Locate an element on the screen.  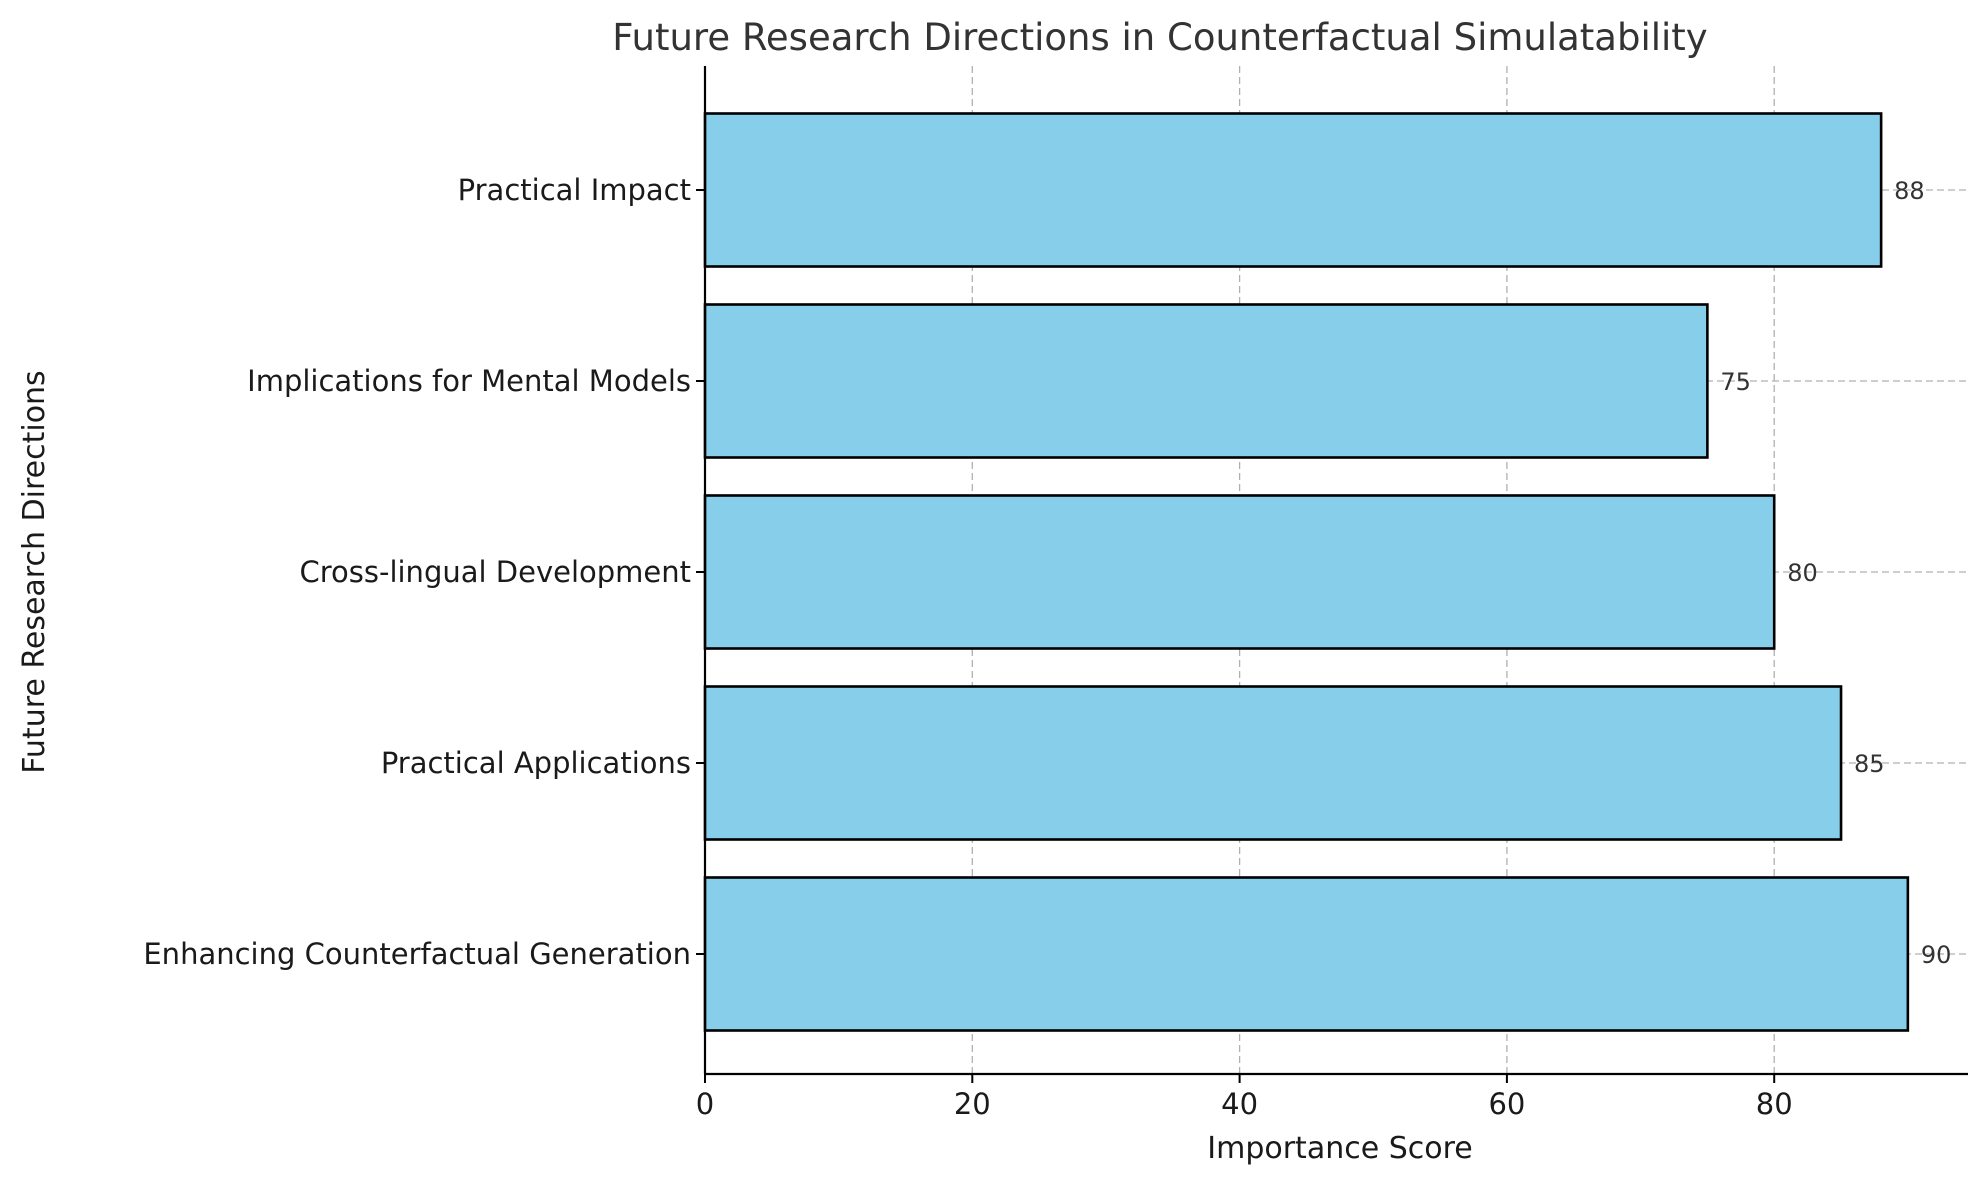
y-tick-label: Practical Applications is located at coordinates (536, 763).